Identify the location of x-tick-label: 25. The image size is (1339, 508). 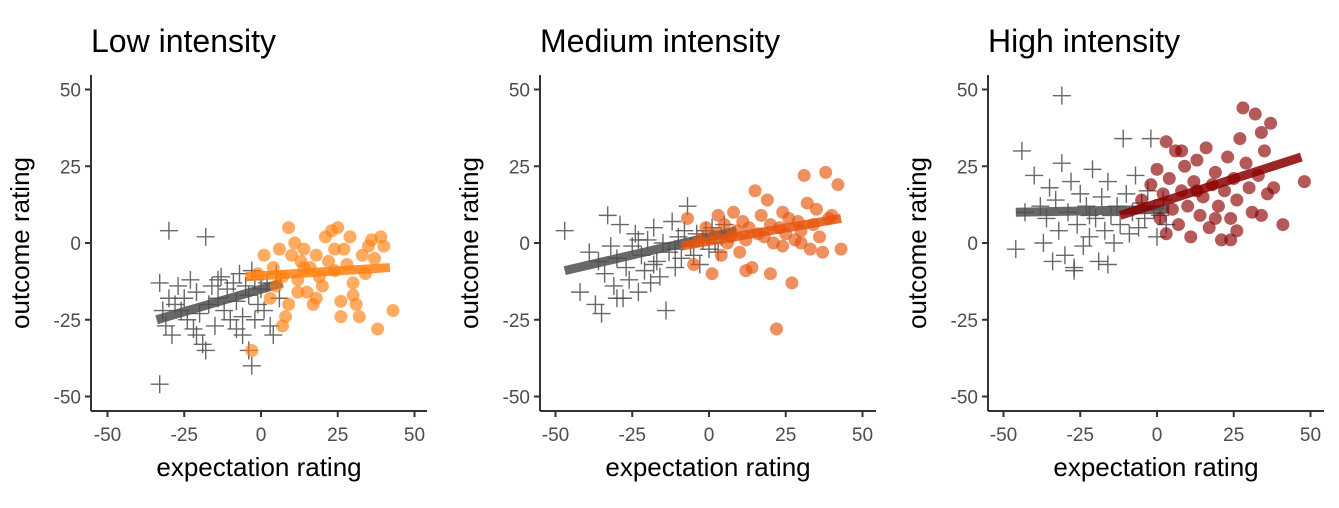
(785, 435).